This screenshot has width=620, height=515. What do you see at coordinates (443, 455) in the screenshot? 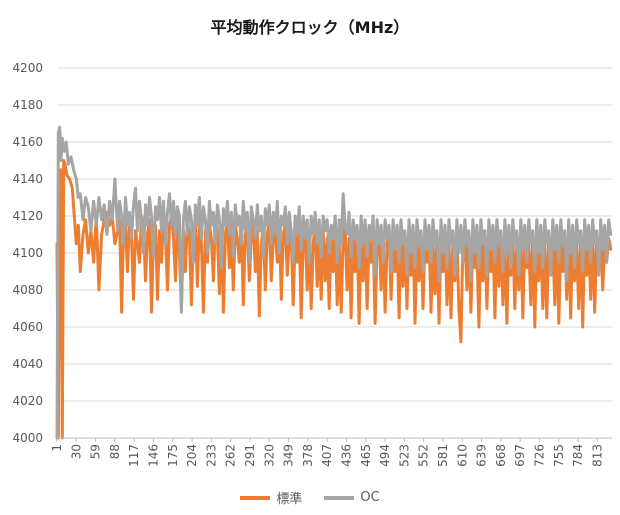
I see `x-tick-label: 581` at bounding box center [443, 455].